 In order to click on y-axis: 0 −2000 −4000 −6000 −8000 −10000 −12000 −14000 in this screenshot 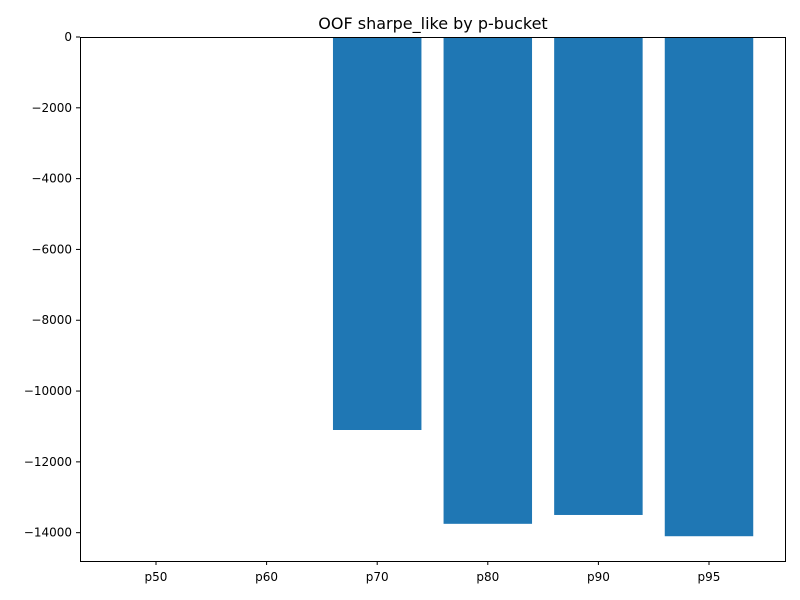, I will do `click(52, 285)`.